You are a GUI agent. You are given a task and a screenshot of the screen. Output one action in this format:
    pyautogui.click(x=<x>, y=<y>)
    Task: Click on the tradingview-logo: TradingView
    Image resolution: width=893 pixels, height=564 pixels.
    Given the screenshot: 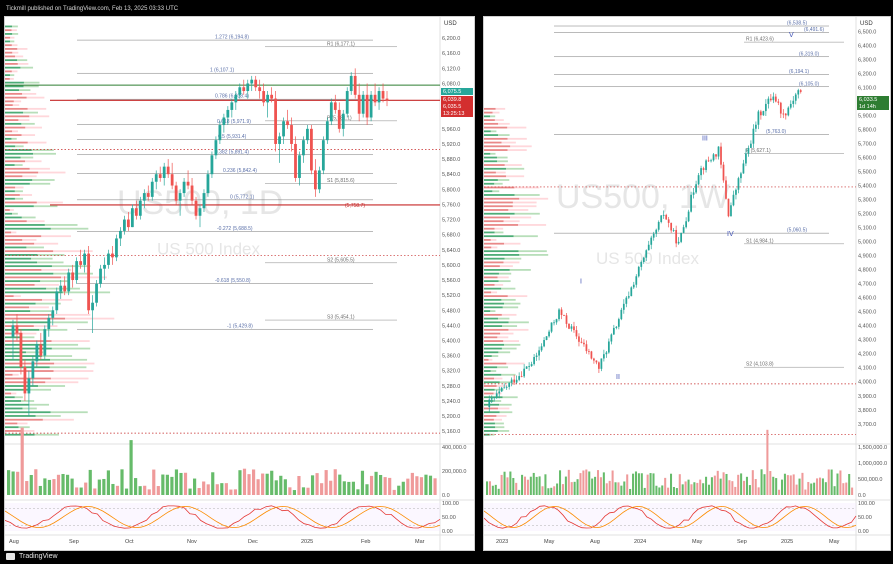 What is the action you would take?
    pyautogui.click(x=32, y=556)
    